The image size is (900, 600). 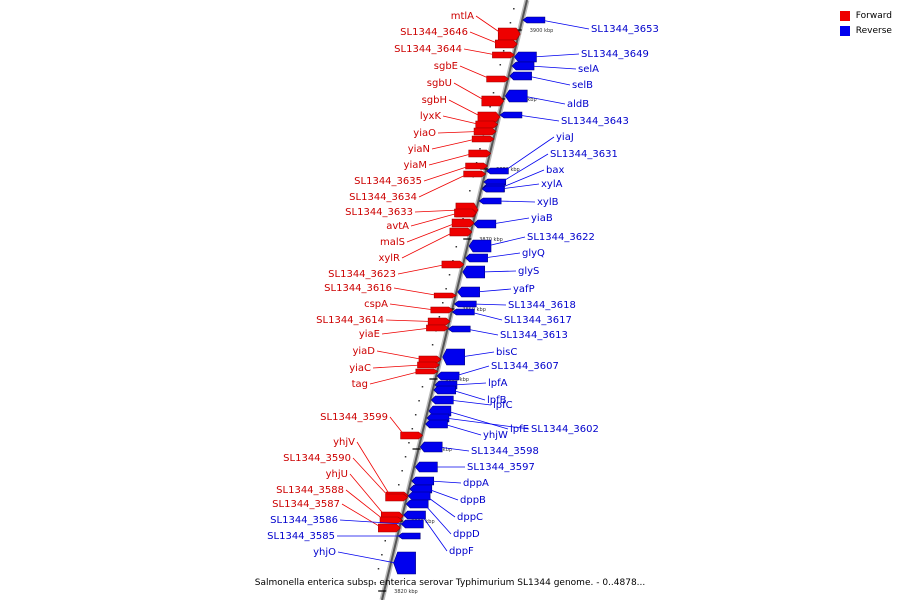 I want to click on forward-gene-label: SL1344_3616, so click(x=358, y=288).